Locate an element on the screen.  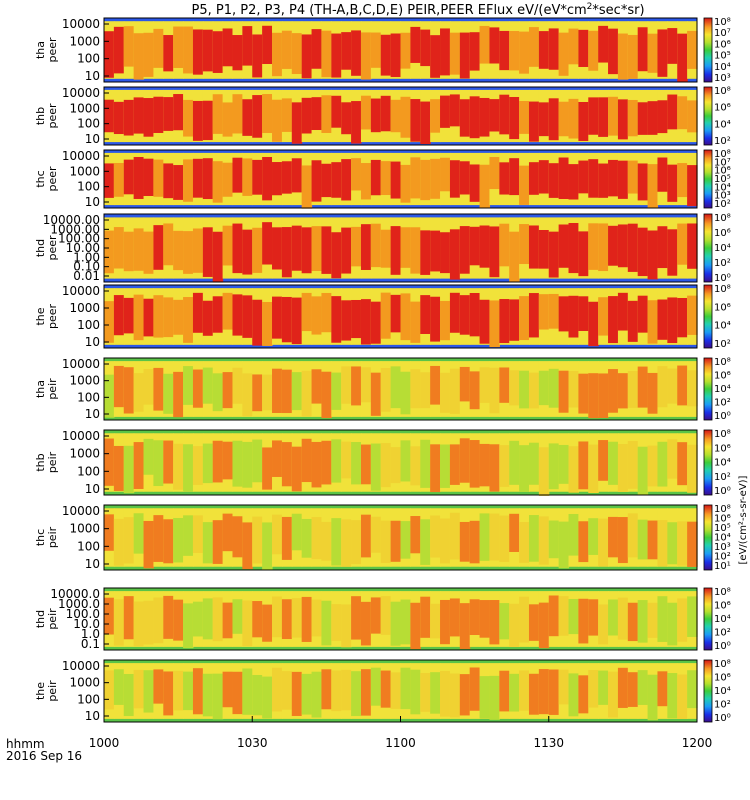
x-tick-label: 1130 is located at coordinates (548, 743).